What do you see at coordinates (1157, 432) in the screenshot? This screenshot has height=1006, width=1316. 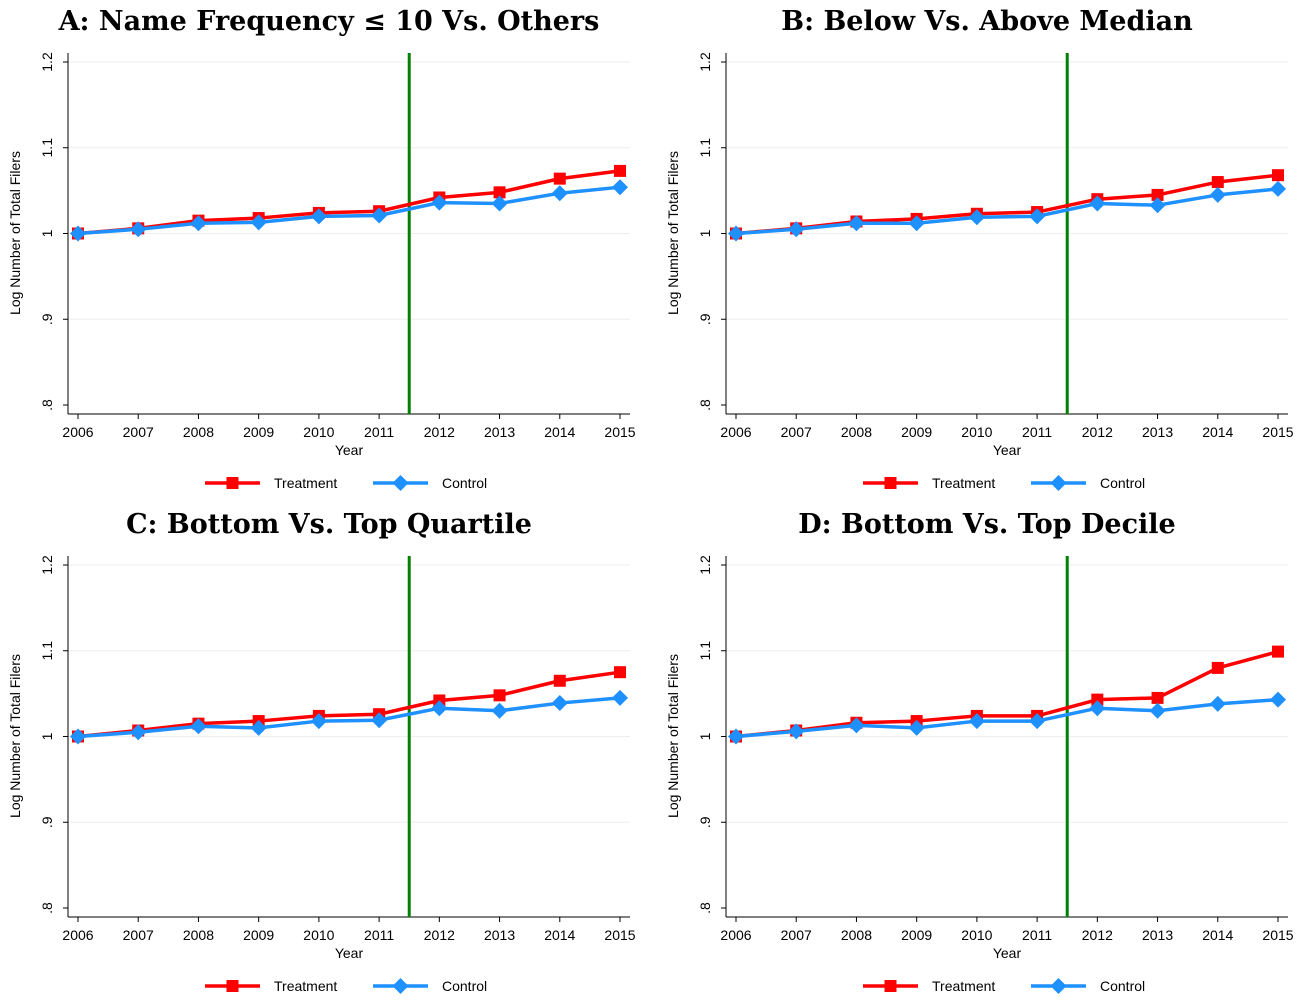 I see `x-tick-label: 2013` at bounding box center [1157, 432].